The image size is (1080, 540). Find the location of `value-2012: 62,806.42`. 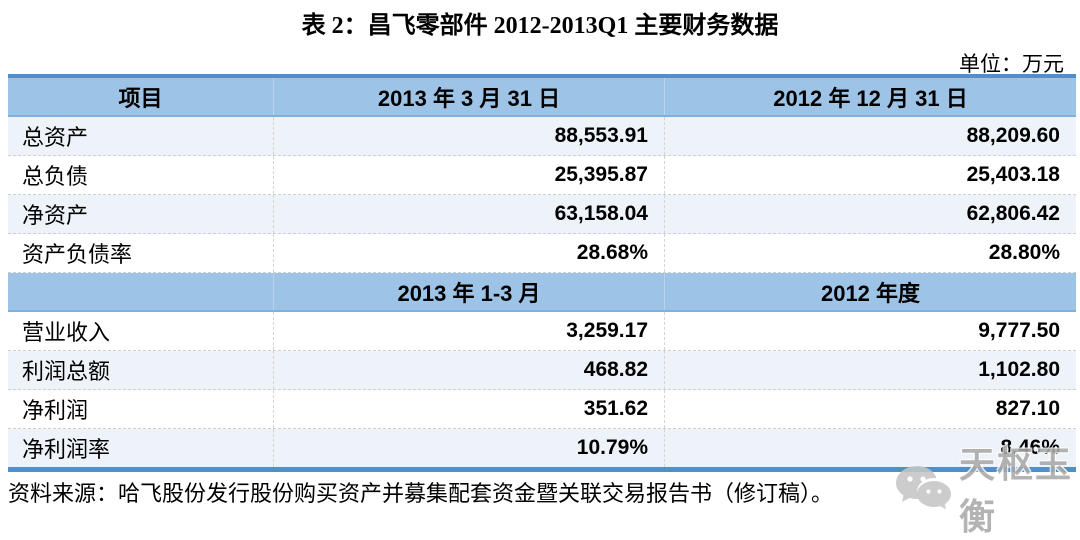

value-2012: 62,806.42 is located at coordinates (870, 214).